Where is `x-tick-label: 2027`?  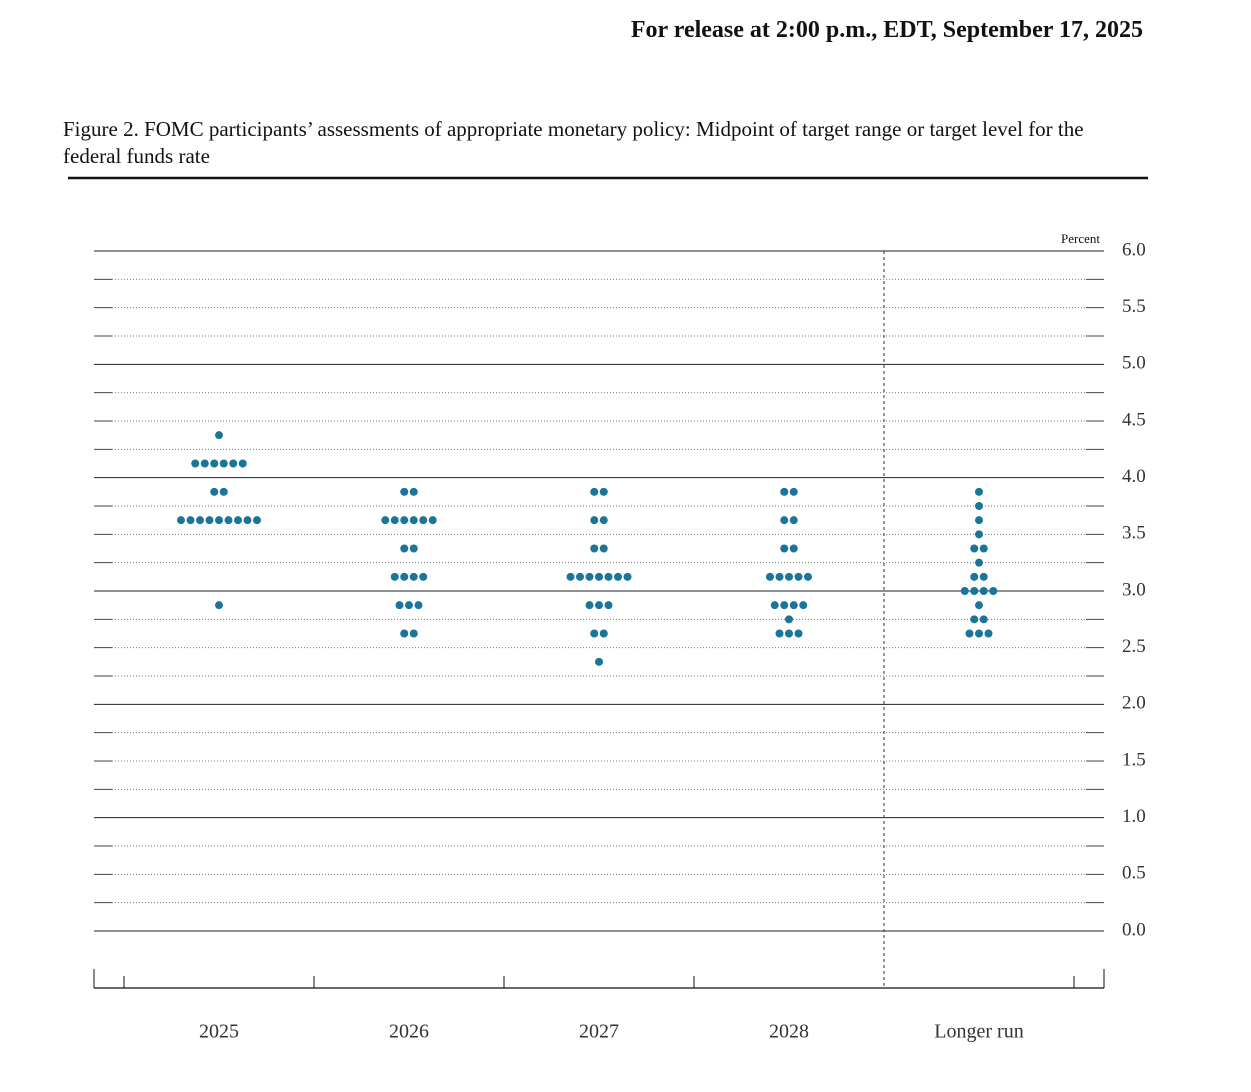 x-tick-label: 2027 is located at coordinates (599, 1032).